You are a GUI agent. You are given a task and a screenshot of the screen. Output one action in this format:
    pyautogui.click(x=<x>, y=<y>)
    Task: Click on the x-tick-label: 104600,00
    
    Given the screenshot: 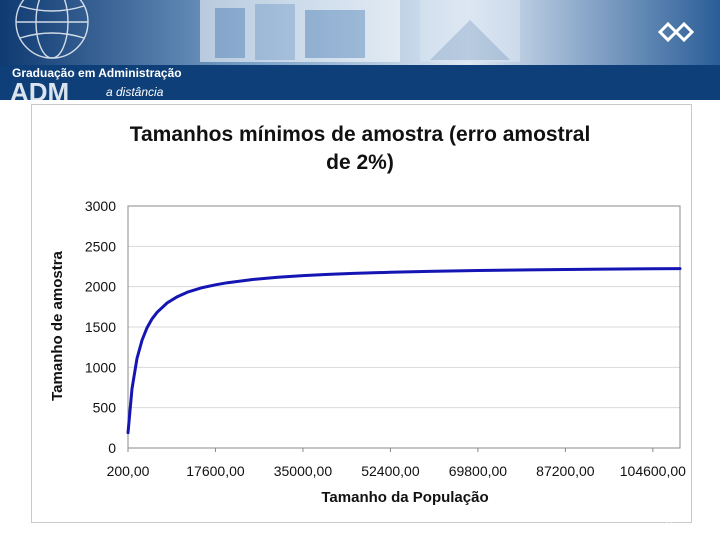 What is the action you would take?
    pyautogui.click(x=653, y=471)
    